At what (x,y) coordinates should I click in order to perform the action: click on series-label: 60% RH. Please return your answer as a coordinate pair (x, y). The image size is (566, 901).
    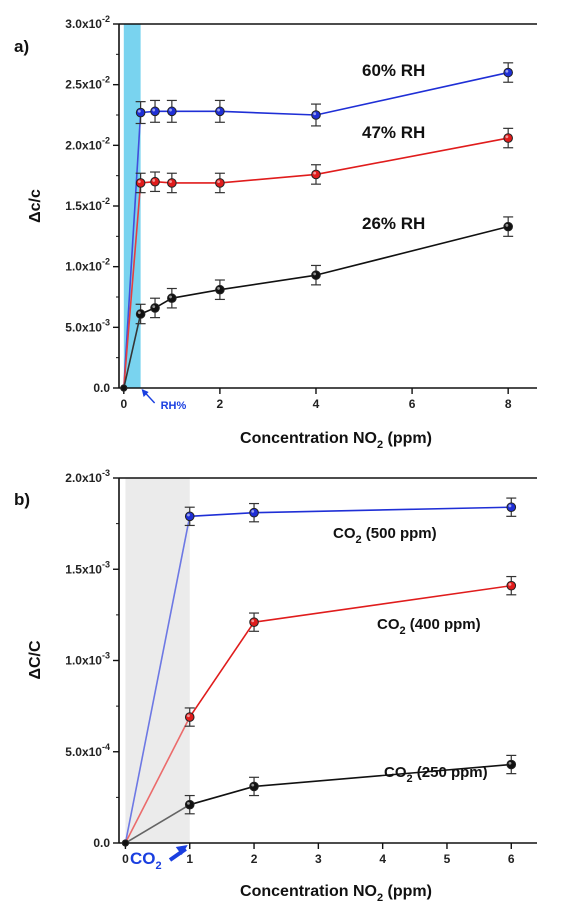
    Looking at the image, I should click on (393, 70).